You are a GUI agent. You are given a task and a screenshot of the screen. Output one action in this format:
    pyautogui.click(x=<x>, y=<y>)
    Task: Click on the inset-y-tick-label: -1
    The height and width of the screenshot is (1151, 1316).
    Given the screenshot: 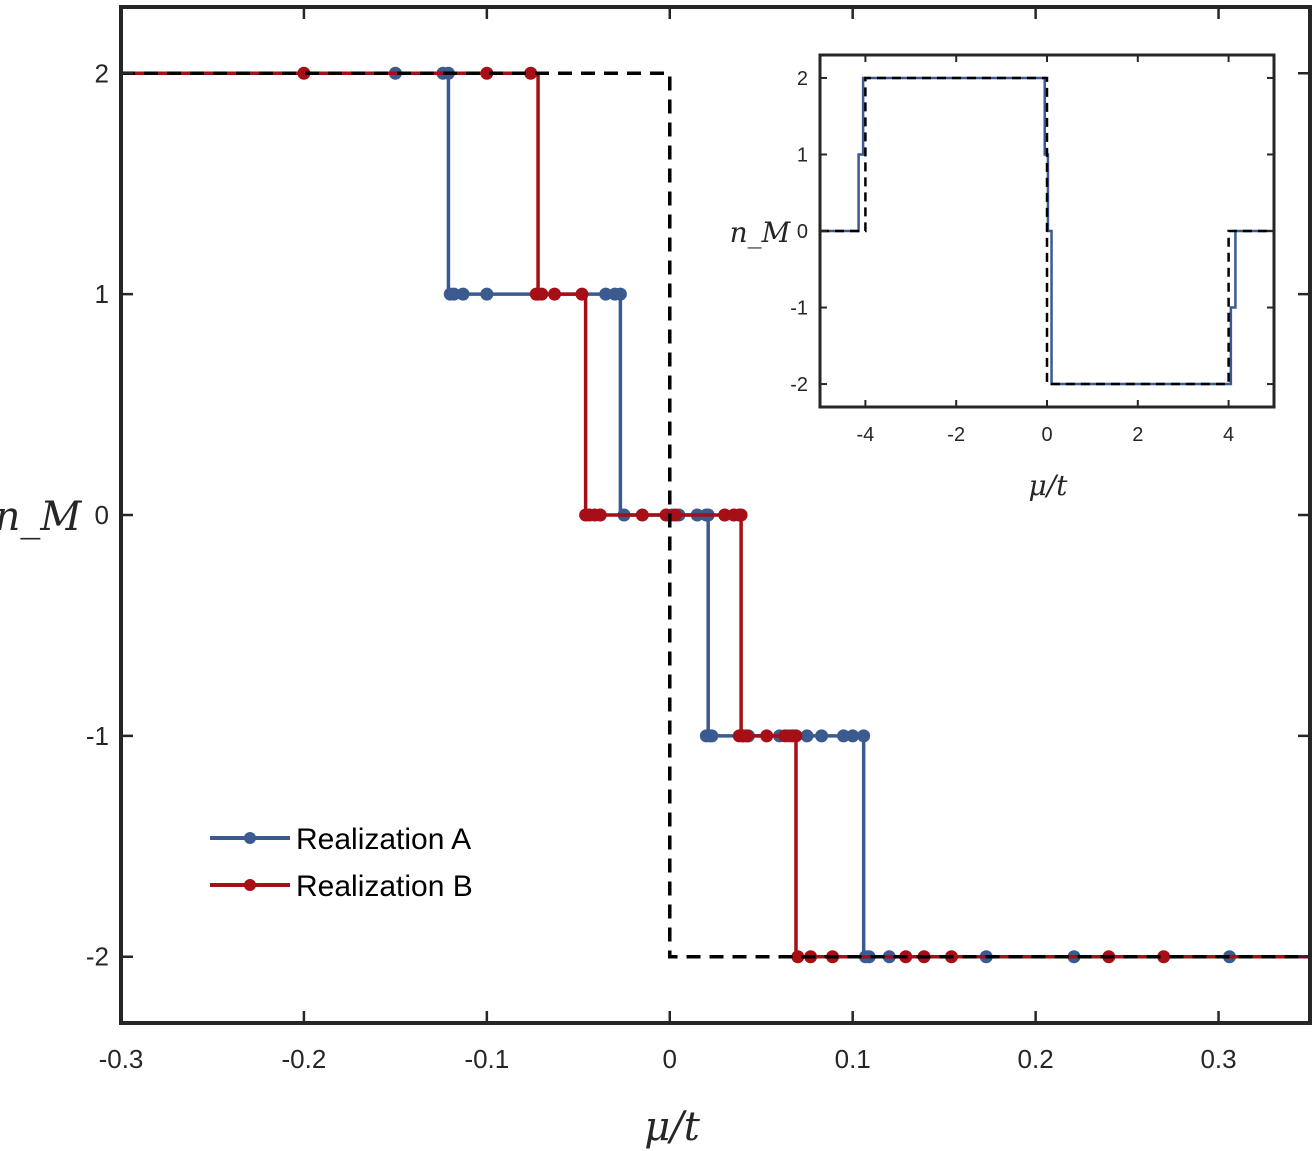 What is the action you would take?
    pyautogui.click(x=799, y=309)
    